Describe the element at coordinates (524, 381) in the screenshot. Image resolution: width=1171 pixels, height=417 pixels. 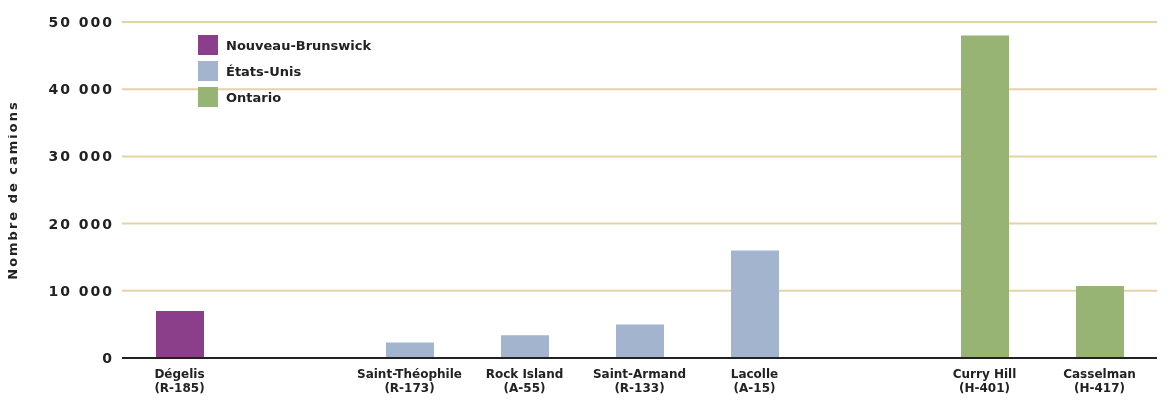
I see `x-tick-label: Rock Island (A-55)` at that location.